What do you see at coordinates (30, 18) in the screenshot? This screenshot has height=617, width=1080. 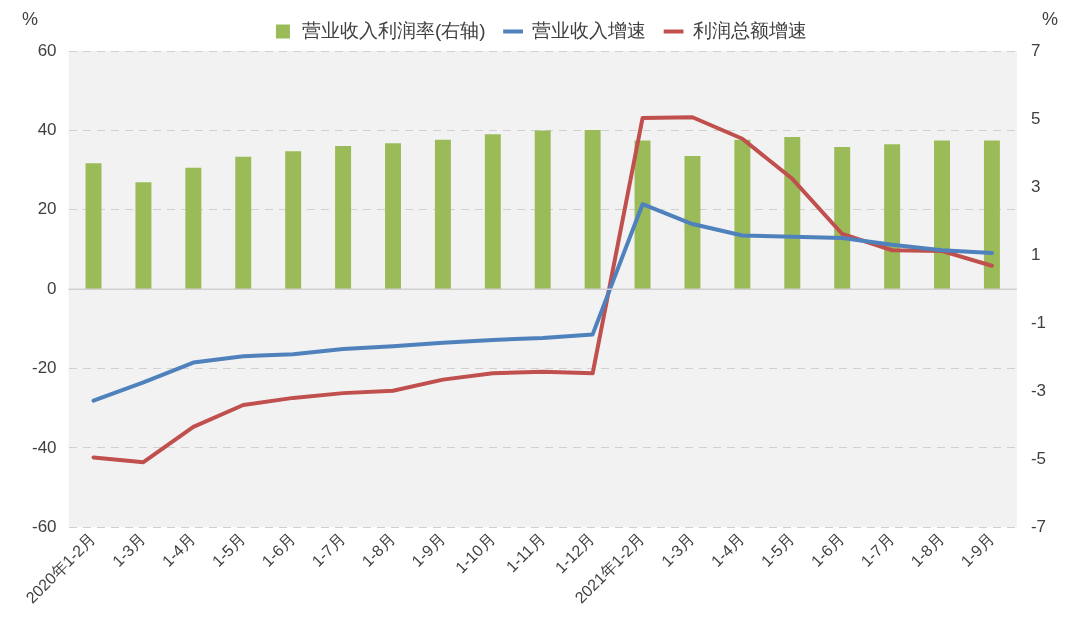 I see `y-axis-title: %` at bounding box center [30, 18].